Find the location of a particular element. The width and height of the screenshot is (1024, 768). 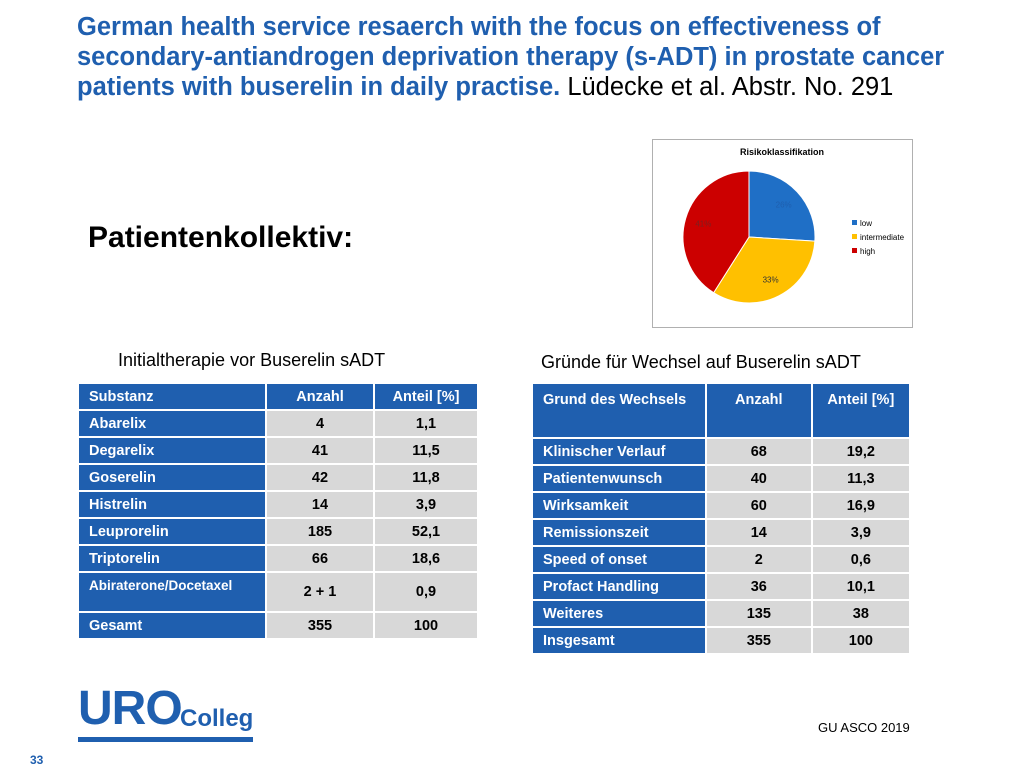

table-row: Triptorelin 66 18,6 is located at coordinates (278, 558).